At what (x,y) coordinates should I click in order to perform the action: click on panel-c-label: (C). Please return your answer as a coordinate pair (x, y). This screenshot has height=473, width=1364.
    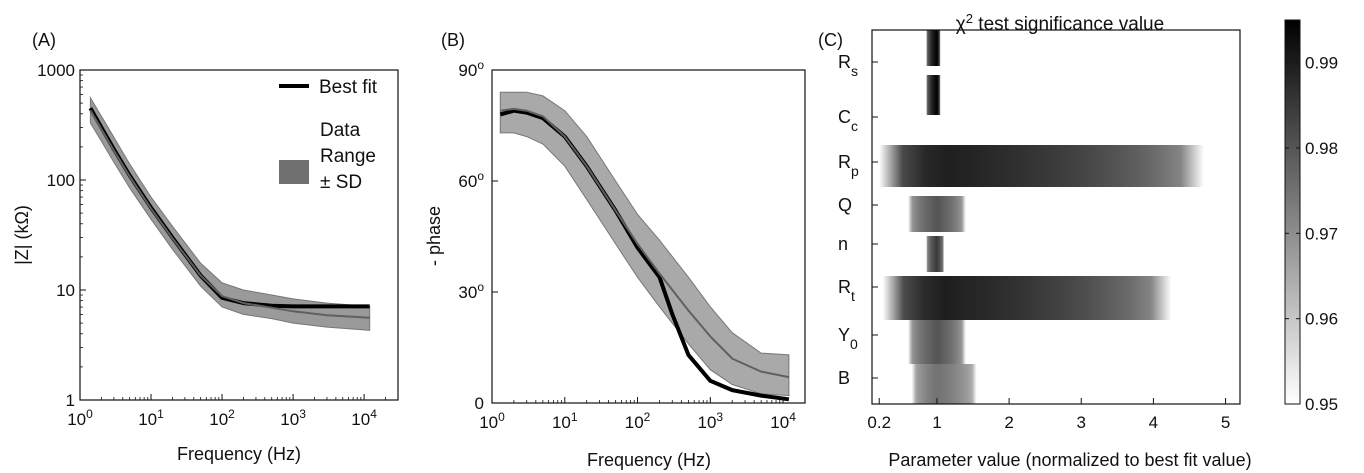
    Looking at the image, I should click on (830, 40).